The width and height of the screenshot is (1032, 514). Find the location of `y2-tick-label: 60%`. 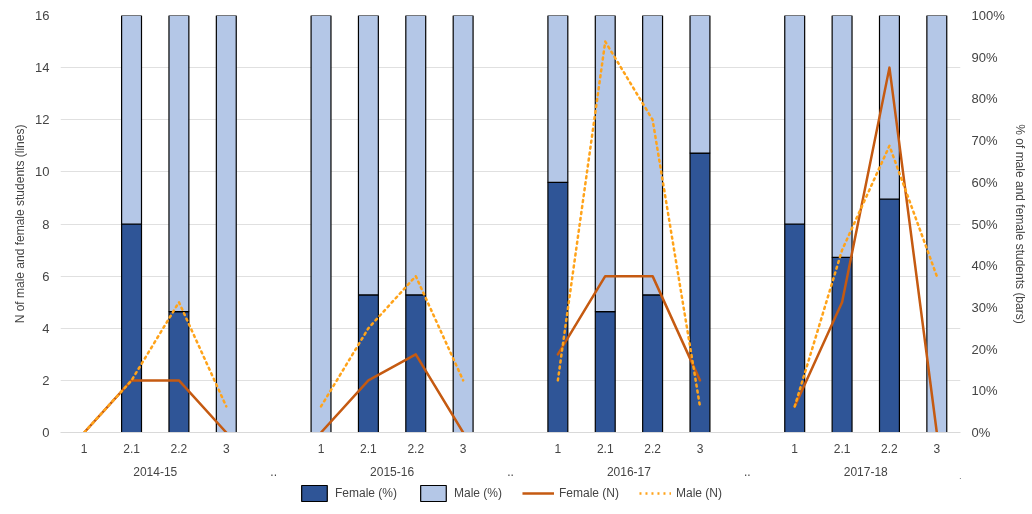

y2-tick-label: 60% is located at coordinates (984, 182).